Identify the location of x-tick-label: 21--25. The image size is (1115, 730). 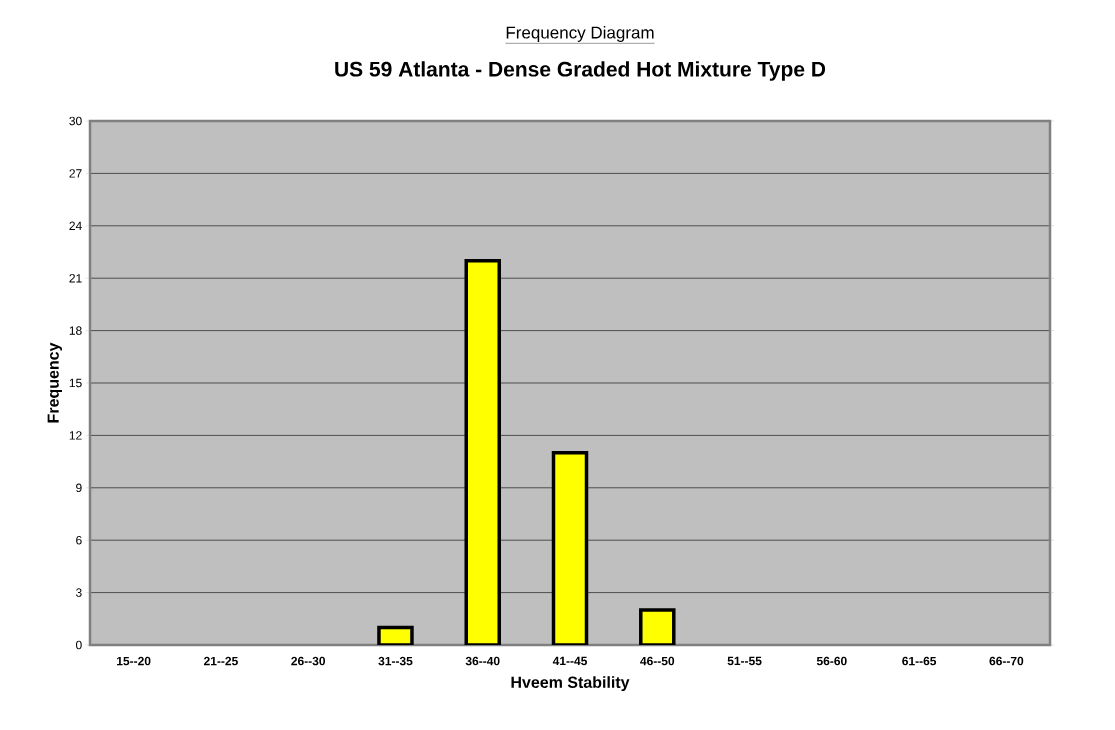
(220, 661).